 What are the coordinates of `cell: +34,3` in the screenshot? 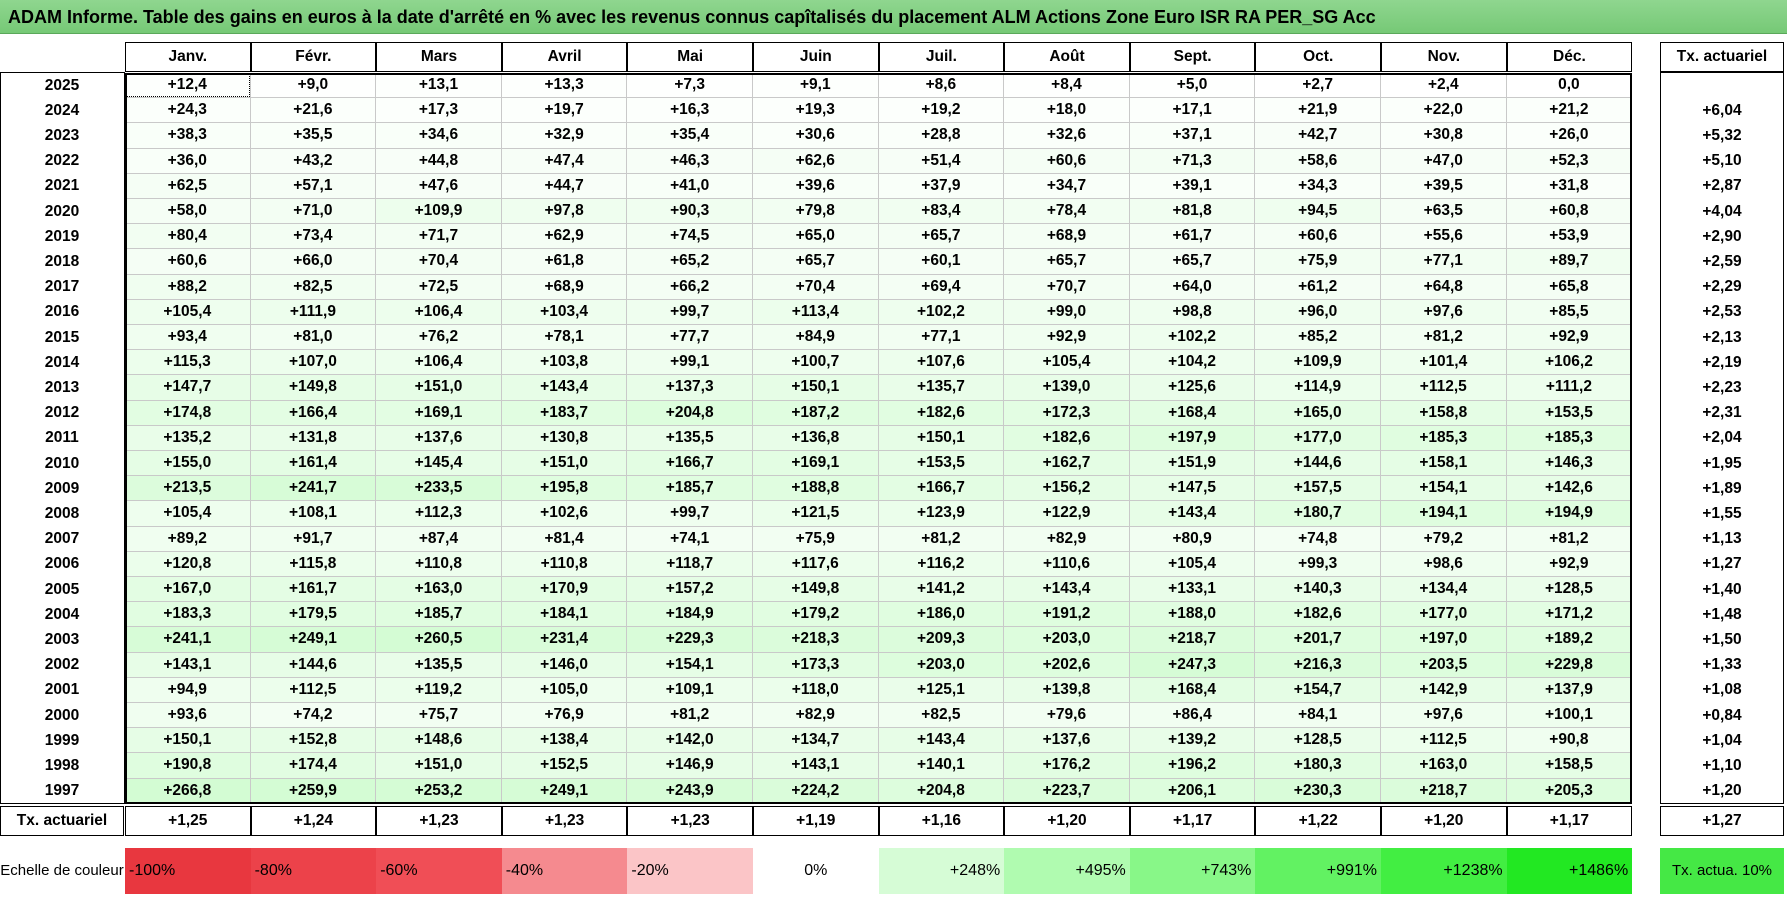 It's located at (1318, 186).